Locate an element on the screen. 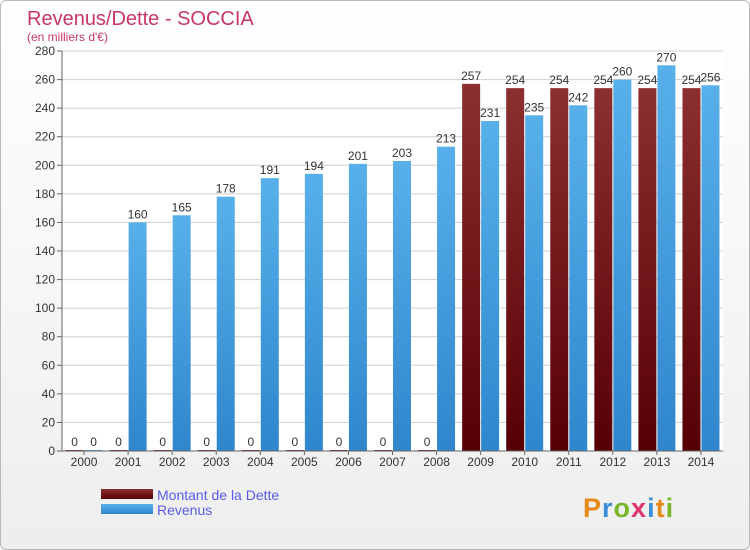  x-tick-label: 2001 is located at coordinates (128, 462).